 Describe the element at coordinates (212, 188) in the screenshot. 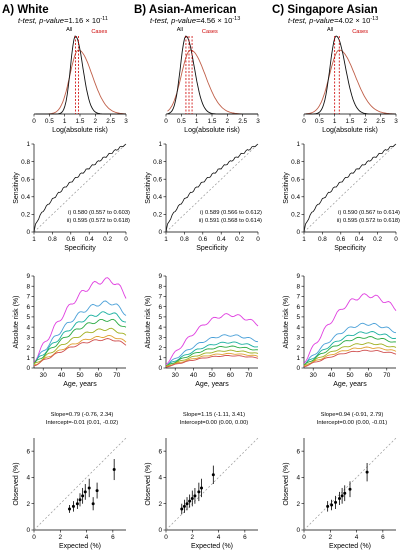

I see `roc-diagonal` at that location.